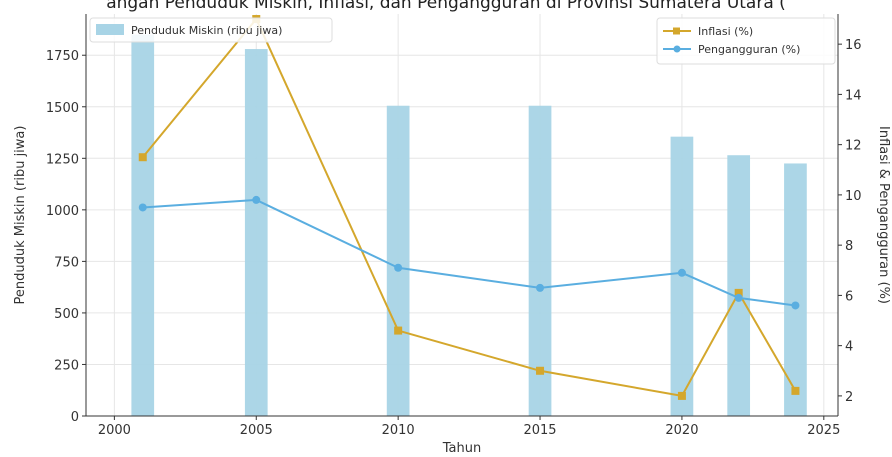 This screenshot has width=892, height=457. I want to click on y-tick-label-left: 1500, so click(62, 108).